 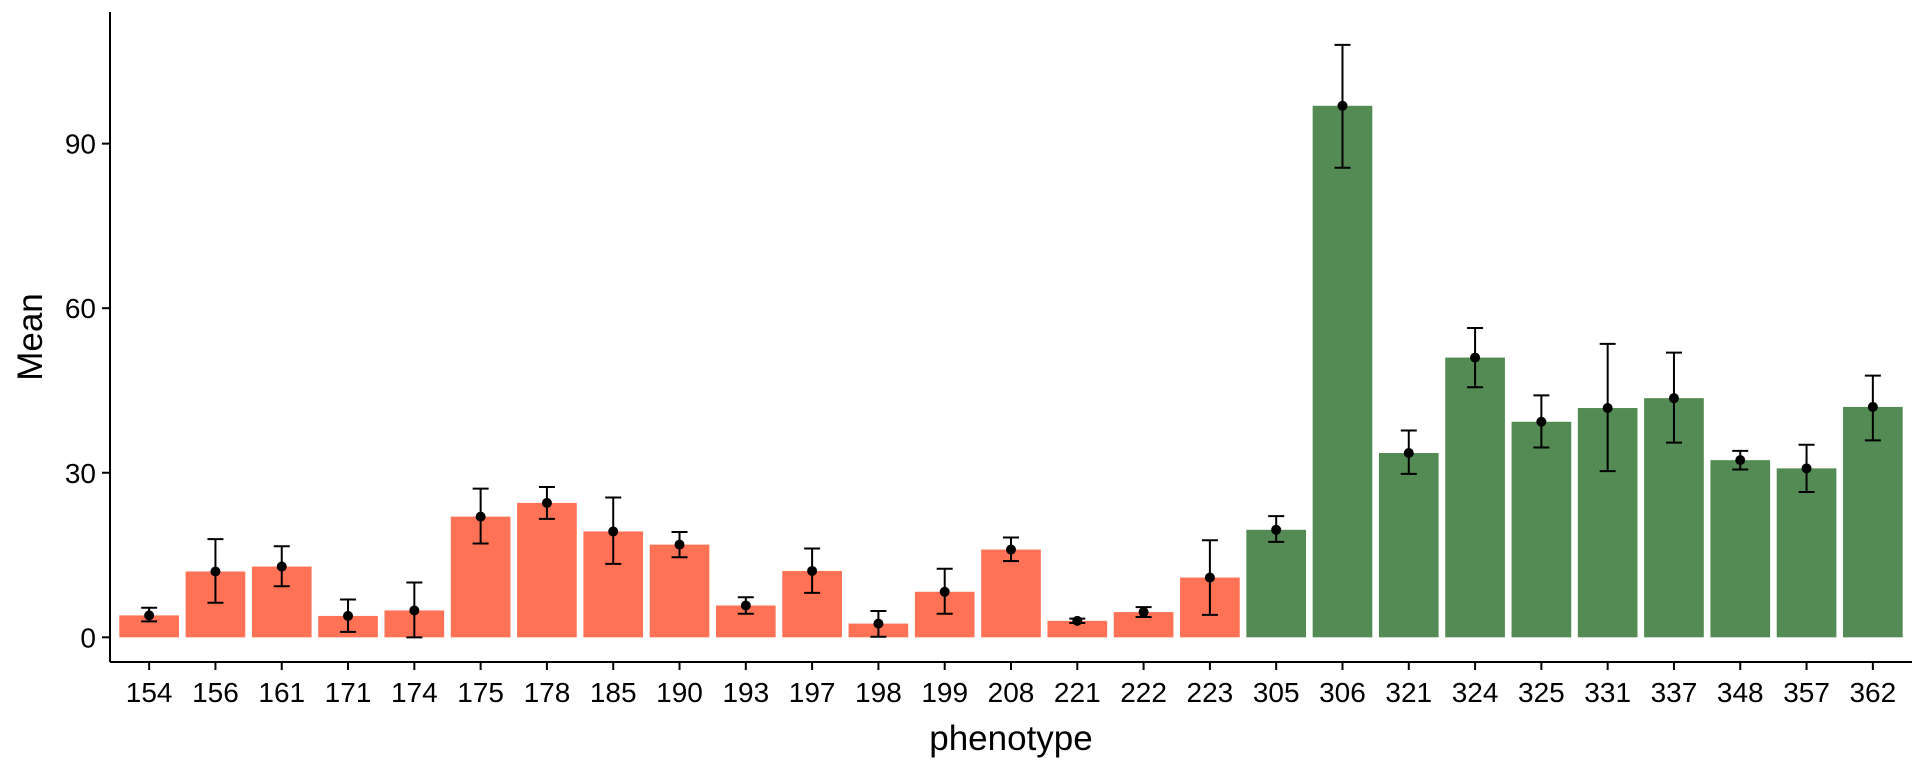 I want to click on y-tick-label-90: 90, so click(x=80, y=144).